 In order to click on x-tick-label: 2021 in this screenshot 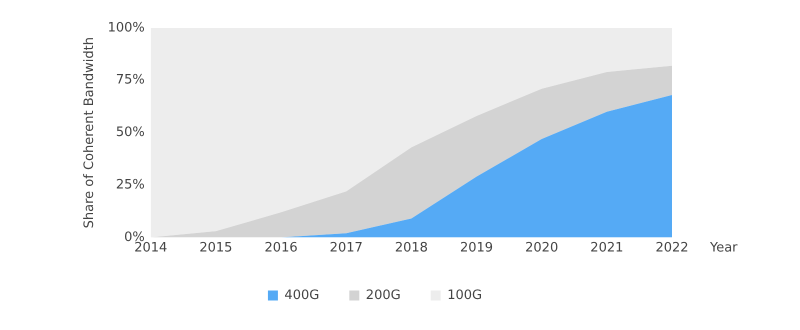, I will do `click(607, 248)`.